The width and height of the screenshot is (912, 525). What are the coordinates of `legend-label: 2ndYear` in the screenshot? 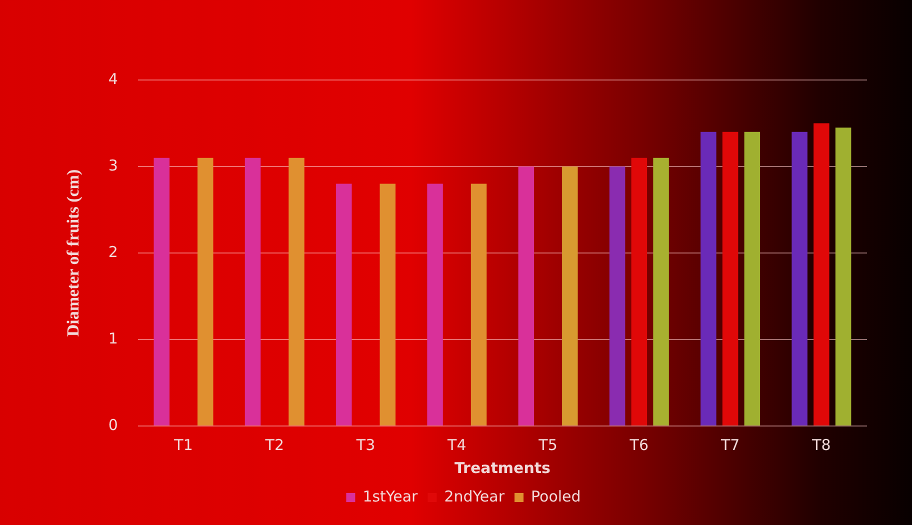 It's located at (475, 496).